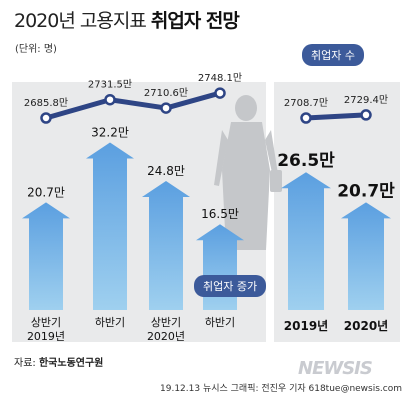 The height and width of the screenshot is (402, 410). What do you see at coordinates (71, 363) in the screenshot?
I see `source-org: 한국노동연구원` at bounding box center [71, 363].